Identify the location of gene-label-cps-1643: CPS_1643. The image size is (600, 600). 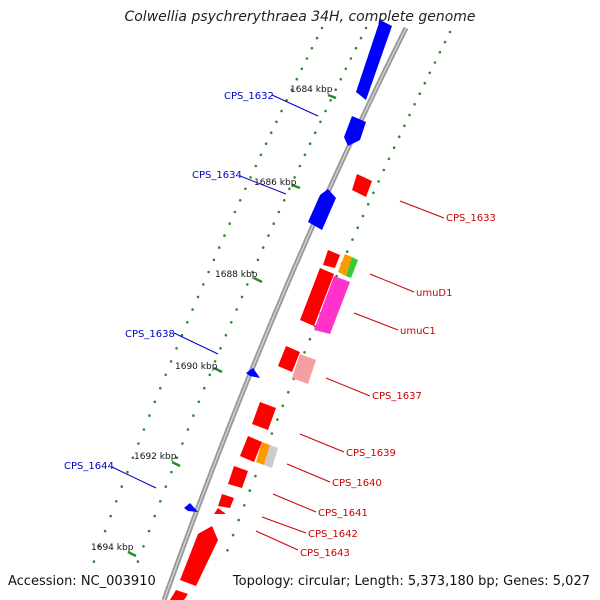
(325, 553).